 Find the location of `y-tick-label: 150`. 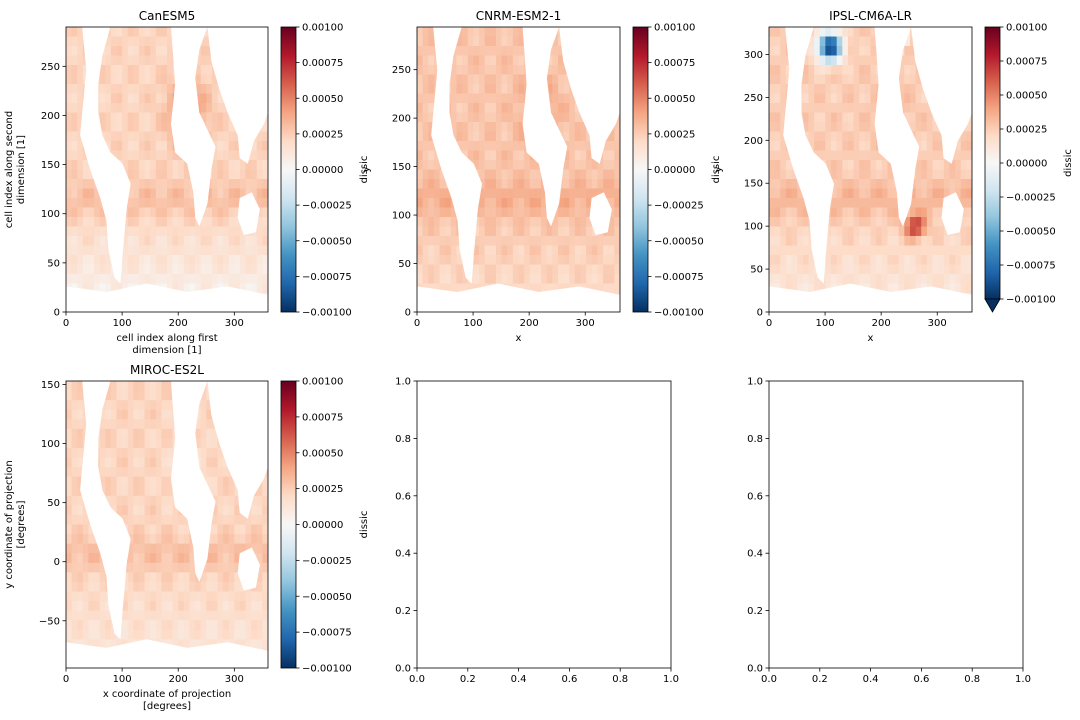

y-tick-label: 150 is located at coordinates (50, 165).